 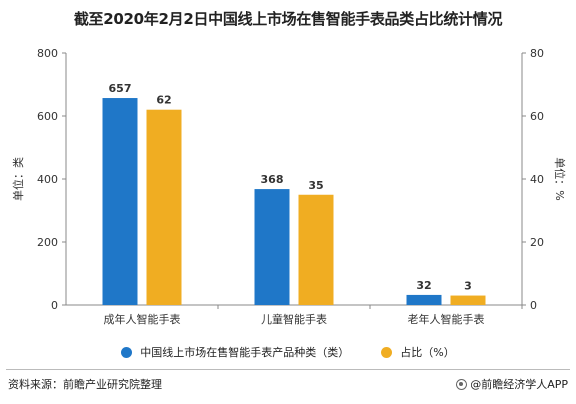 What do you see at coordinates (427, 352) in the screenshot?
I see `legend-series2-label: 占比（%）` at bounding box center [427, 352].